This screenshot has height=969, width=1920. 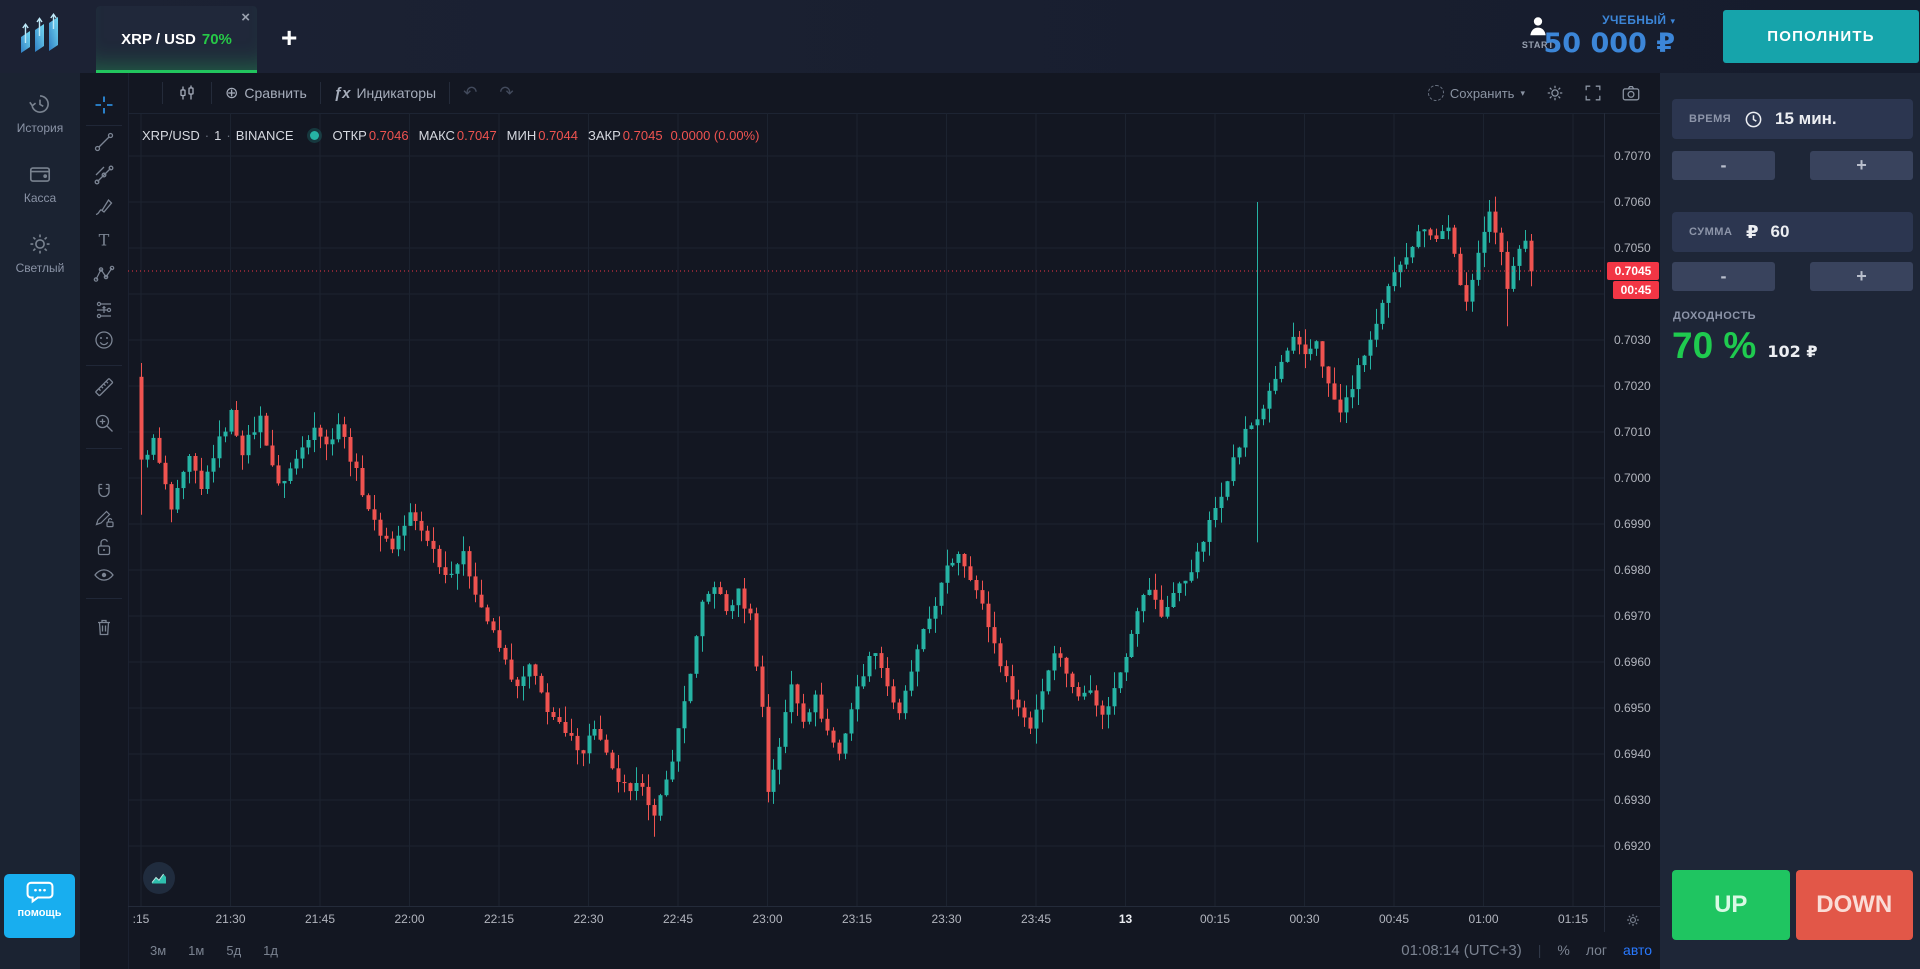 I want to click on indicators-button: ƒx Индикаторы, so click(x=385, y=93).